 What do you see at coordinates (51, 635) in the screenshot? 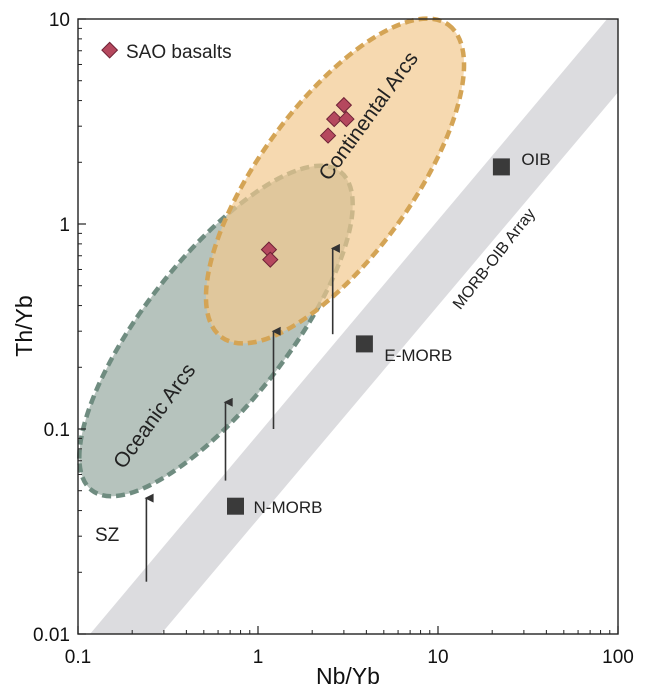
I see `y-tick-label: 0.01` at bounding box center [51, 635].